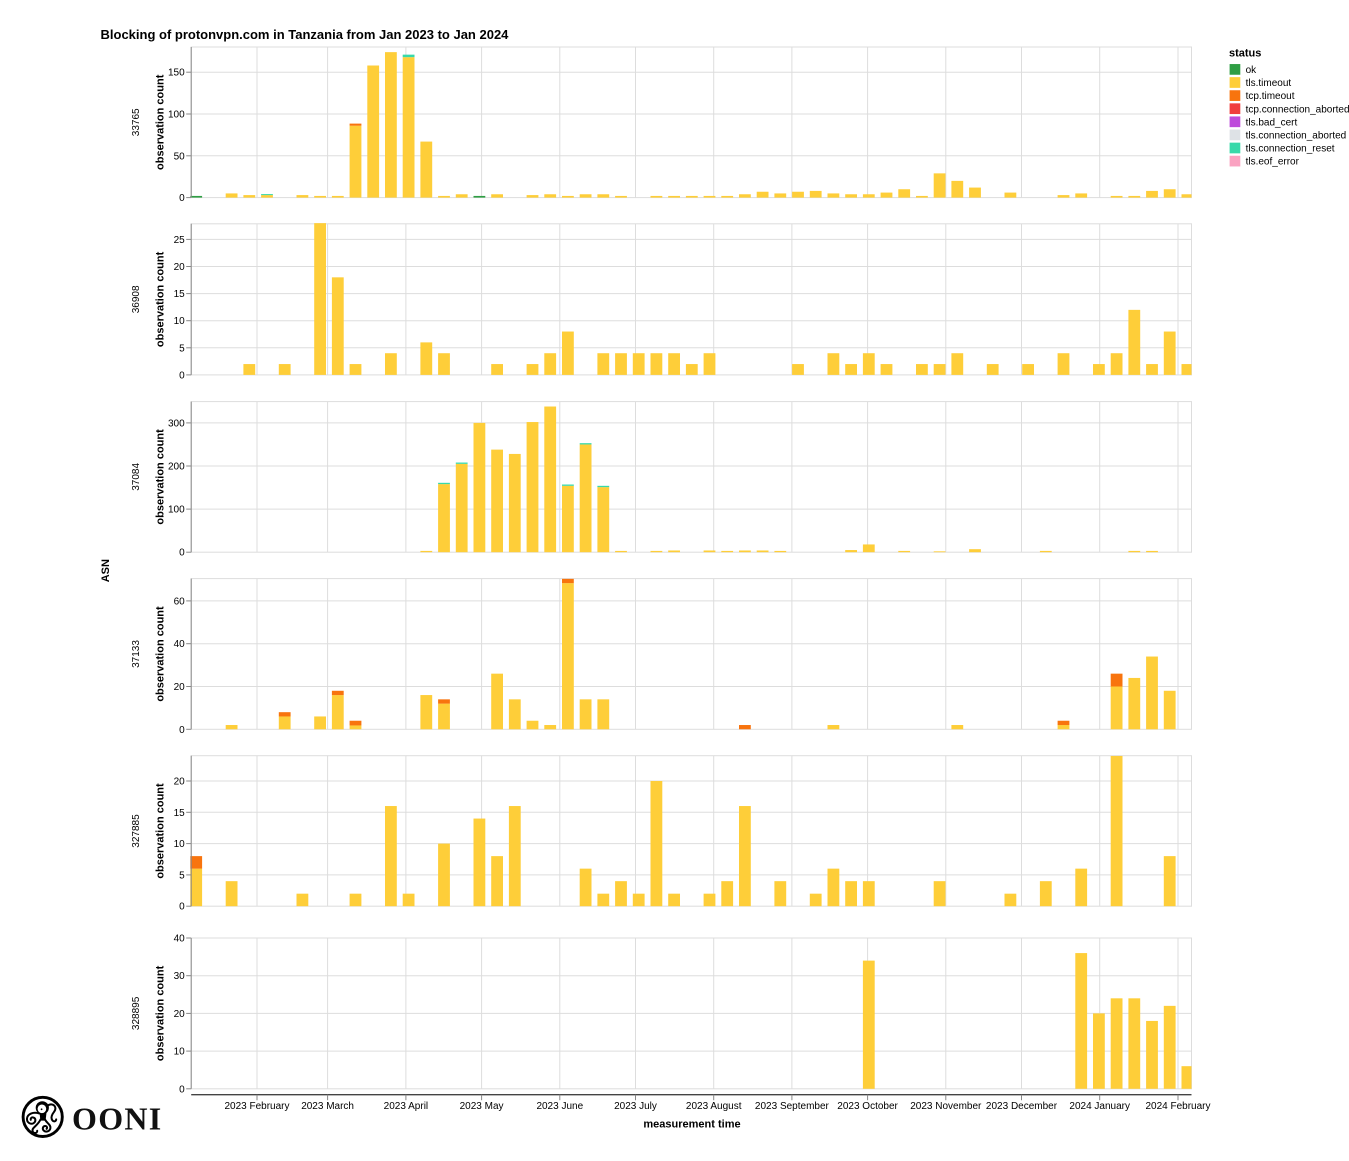 This screenshot has height=1161, width=1349. I want to click on svg-text: tls.bad_cert, so click(1272, 122).